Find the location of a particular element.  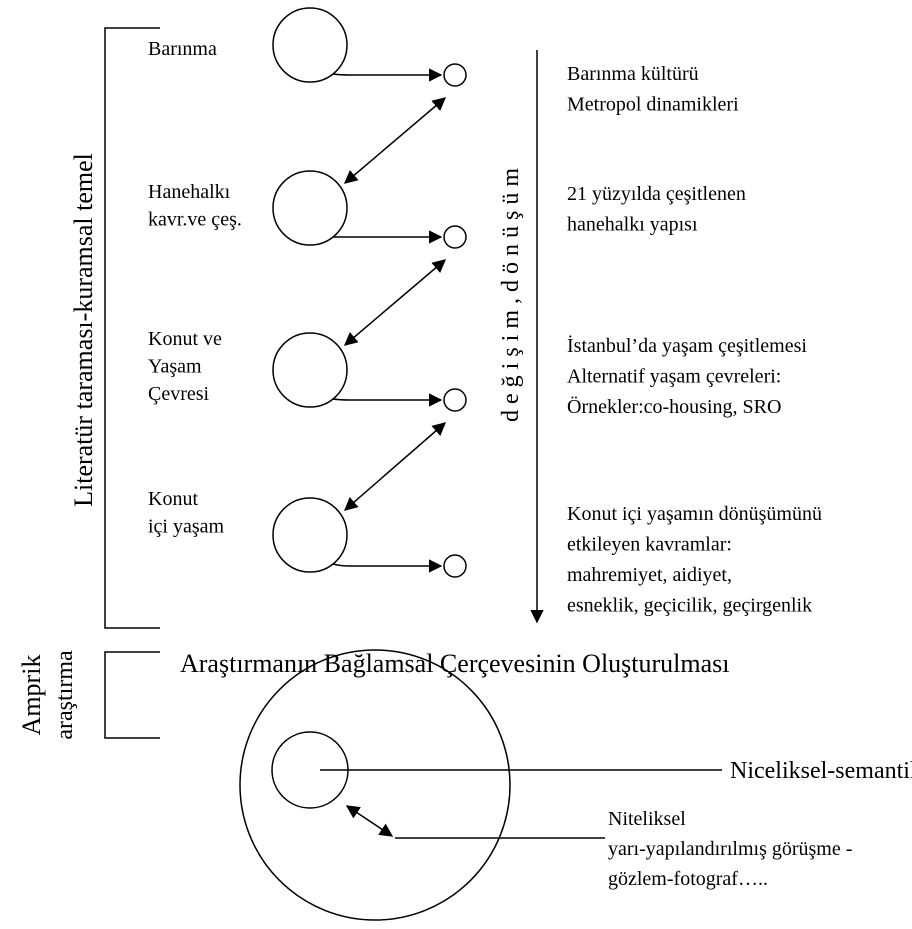

theory-label: Literatür taraması-kuramsal temel is located at coordinates (83, 330).